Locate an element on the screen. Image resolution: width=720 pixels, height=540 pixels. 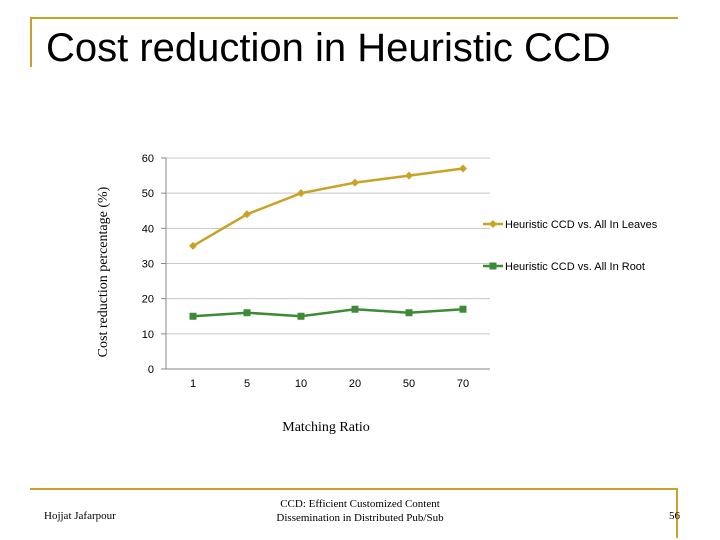
y-tick-label: 50 is located at coordinates (148, 194).